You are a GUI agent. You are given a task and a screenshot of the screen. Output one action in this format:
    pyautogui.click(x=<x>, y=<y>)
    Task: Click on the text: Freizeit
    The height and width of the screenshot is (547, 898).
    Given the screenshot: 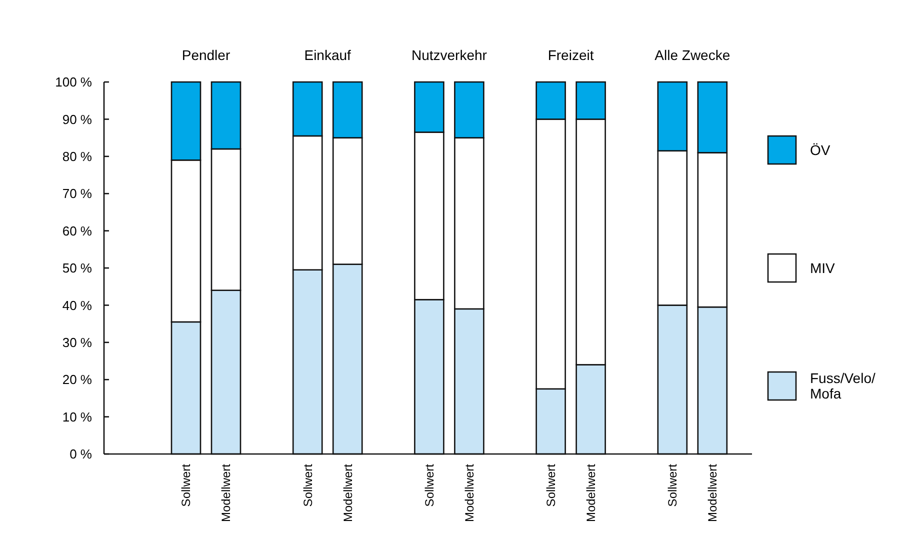 What is the action you would take?
    pyautogui.click(x=571, y=55)
    